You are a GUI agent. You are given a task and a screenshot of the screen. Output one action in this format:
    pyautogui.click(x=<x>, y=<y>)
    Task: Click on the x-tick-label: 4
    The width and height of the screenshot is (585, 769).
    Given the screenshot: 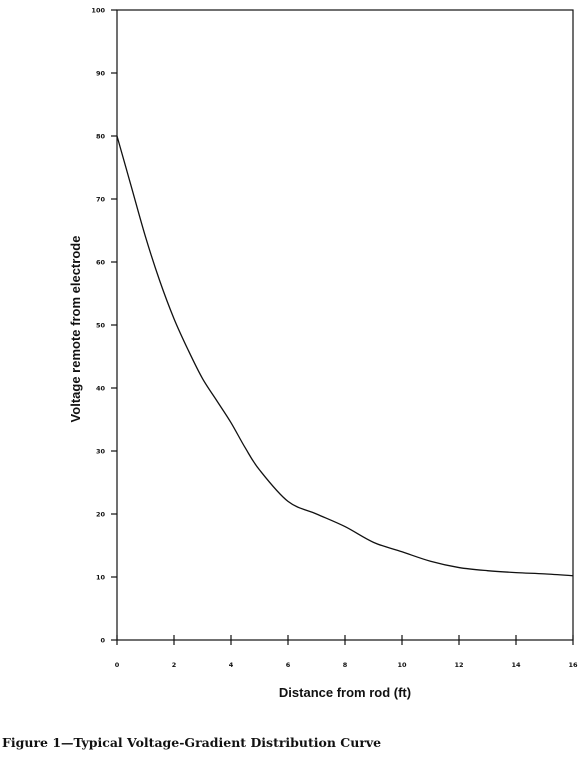 What is the action you would take?
    pyautogui.click(x=231, y=665)
    